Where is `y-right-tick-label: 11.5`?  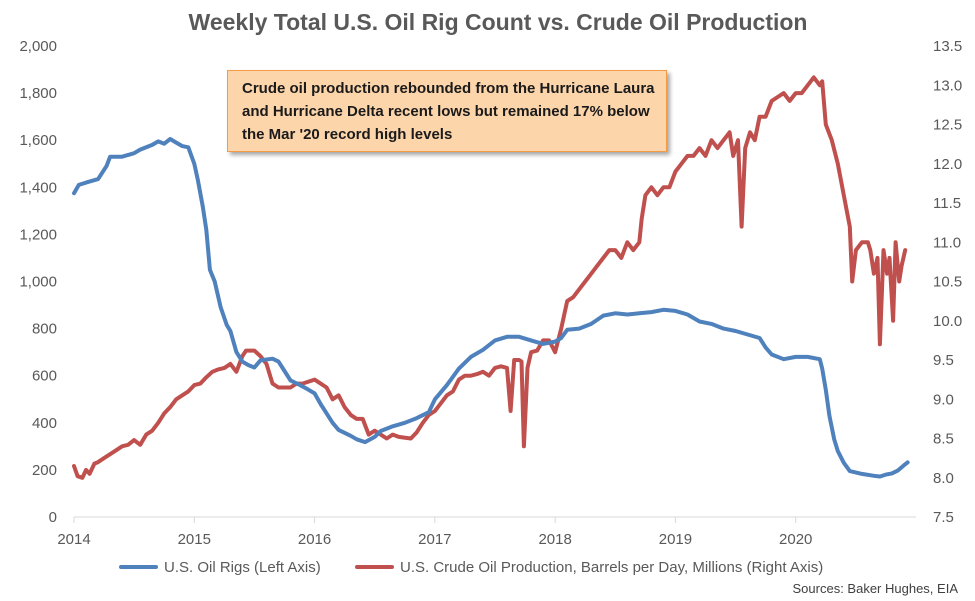 y-right-tick-label: 11.5 is located at coordinates (947, 203).